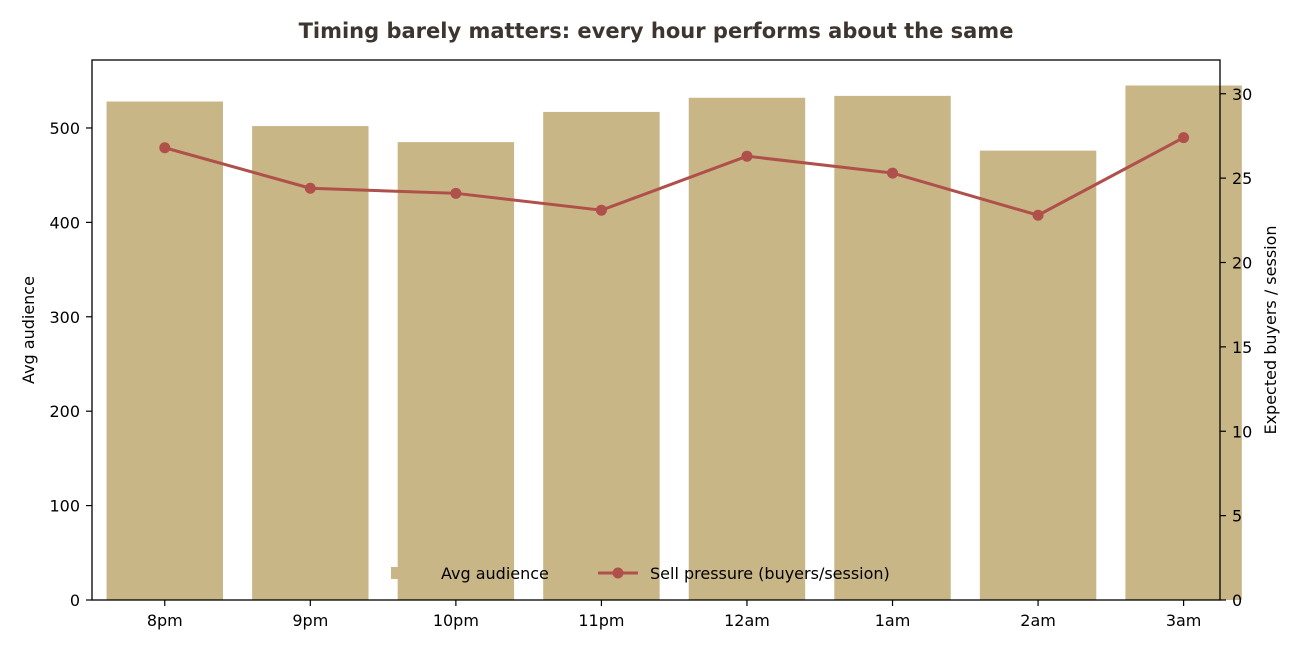 The height and width of the screenshot is (650, 1300). I want to click on line-point-8pm, so click(165, 148).